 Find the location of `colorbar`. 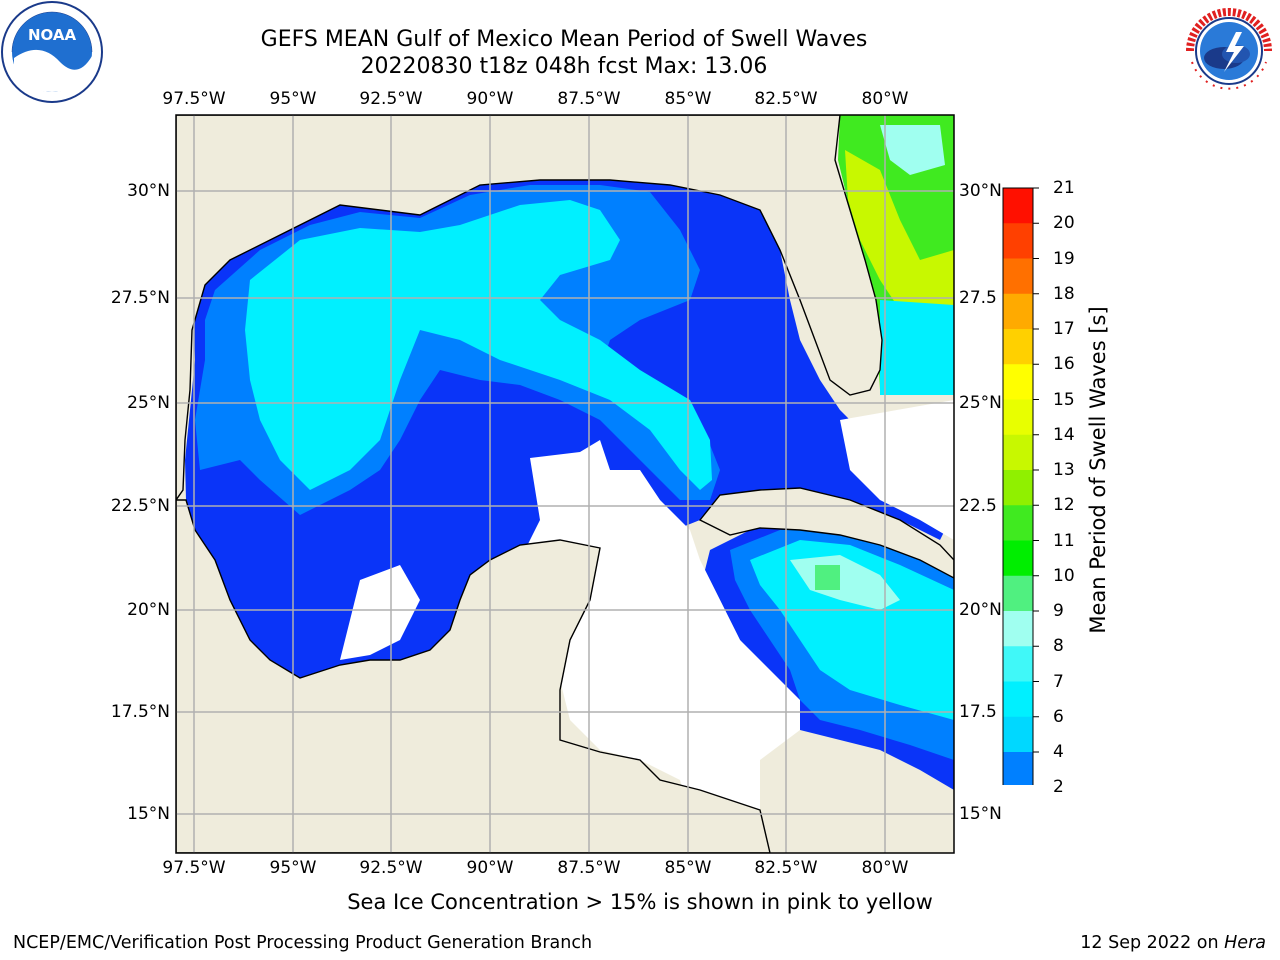

colorbar is located at coordinates (1020, 486).